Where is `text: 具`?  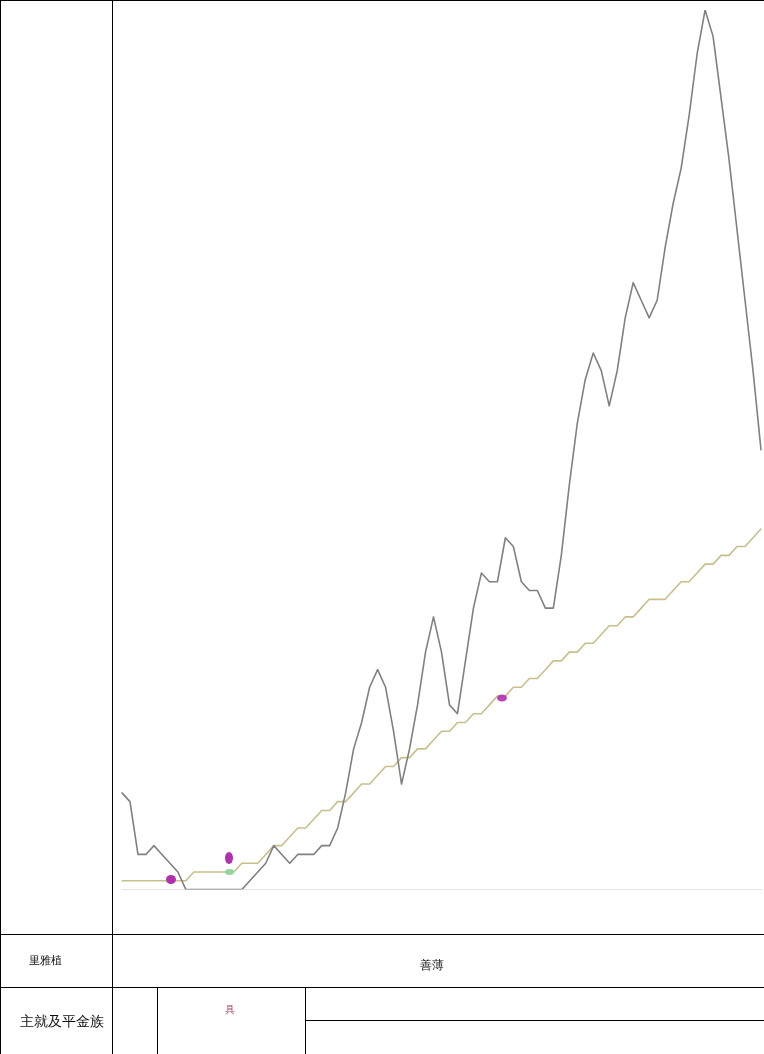
text: 具 is located at coordinates (230, 1010).